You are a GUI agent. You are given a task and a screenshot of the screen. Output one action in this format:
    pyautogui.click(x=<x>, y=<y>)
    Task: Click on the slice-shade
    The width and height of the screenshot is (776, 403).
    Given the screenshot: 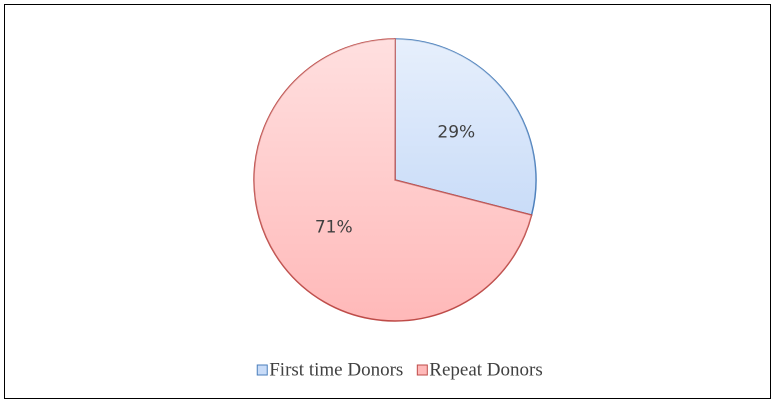 What is the action you would take?
    pyautogui.click(x=465, y=127)
    